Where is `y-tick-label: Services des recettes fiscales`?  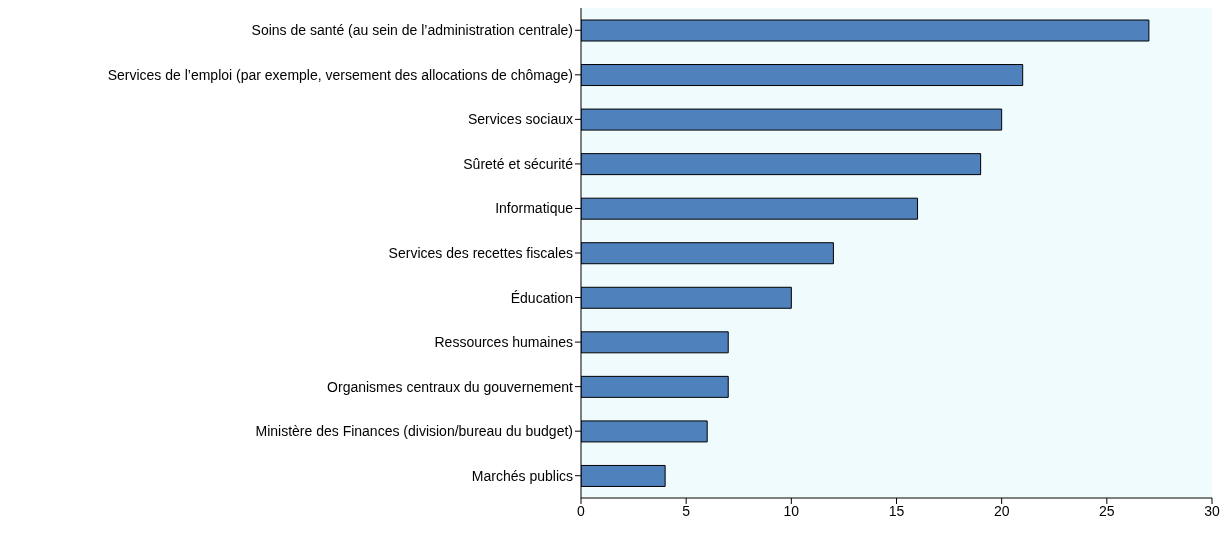 y-tick-label: Services des recettes fiscales is located at coordinates (480, 252).